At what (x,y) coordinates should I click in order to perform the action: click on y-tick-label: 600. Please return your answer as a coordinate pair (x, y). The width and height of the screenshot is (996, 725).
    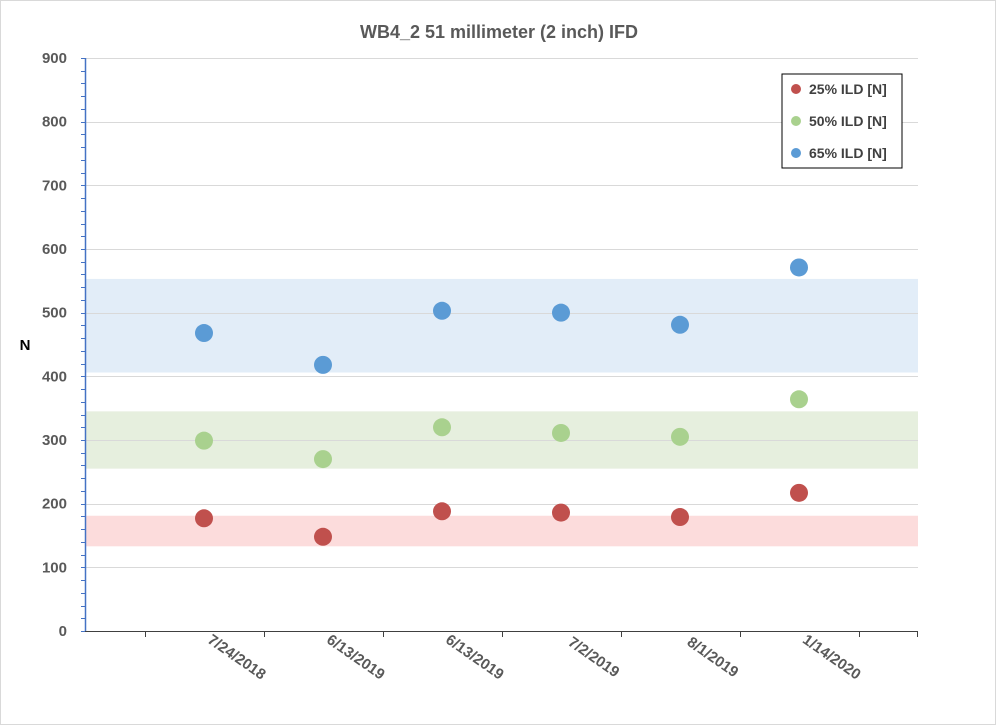
    Looking at the image, I should click on (54, 249).